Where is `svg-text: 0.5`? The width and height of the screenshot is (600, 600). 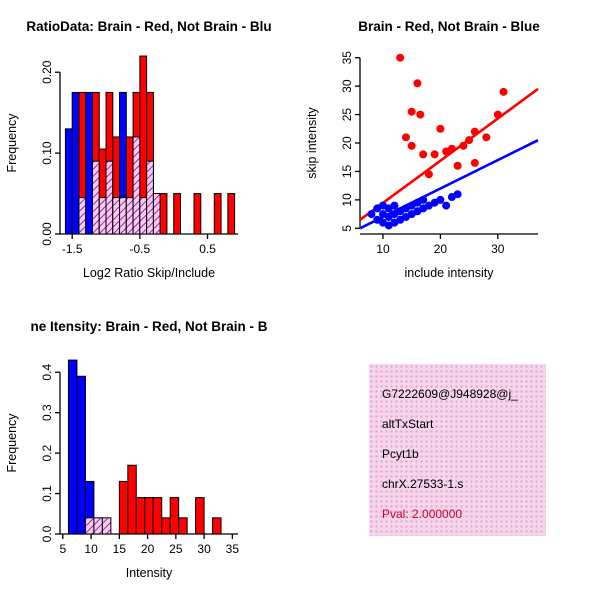 svg-text: 0.5 is located at coordinates (207, 249).